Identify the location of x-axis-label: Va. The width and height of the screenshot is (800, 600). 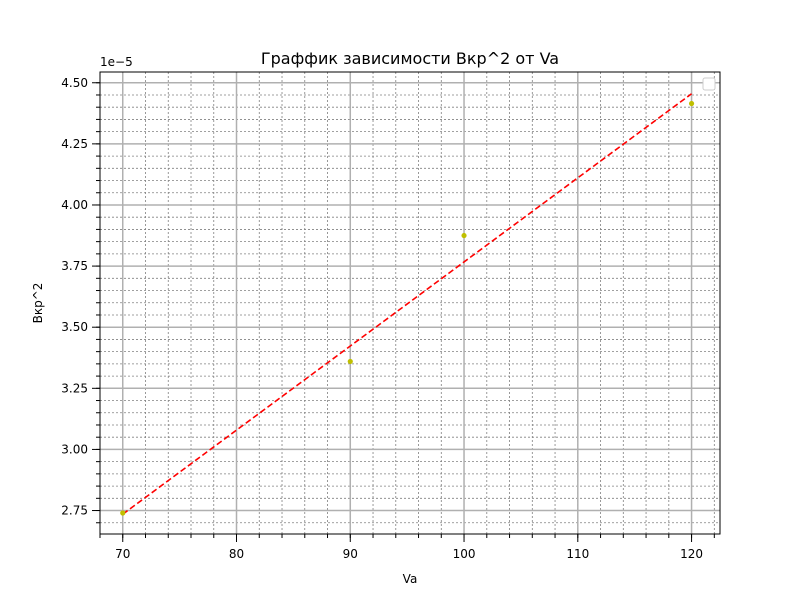
(410, 579).